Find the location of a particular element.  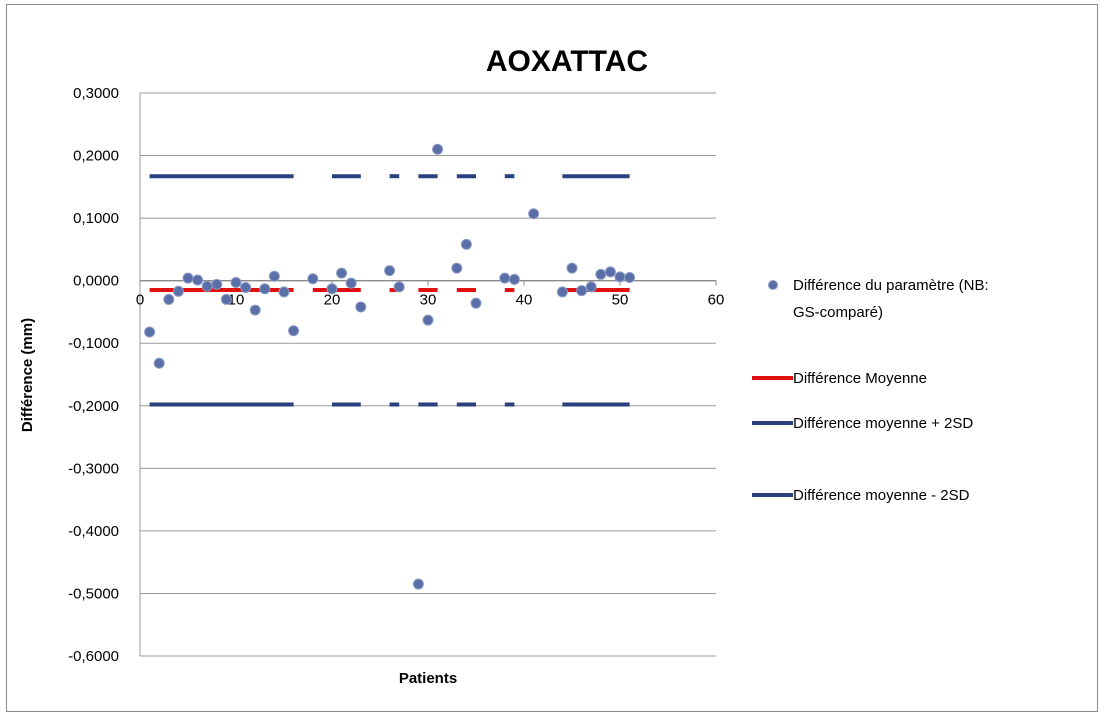

legend-marker is located at coordinates (773, 285).